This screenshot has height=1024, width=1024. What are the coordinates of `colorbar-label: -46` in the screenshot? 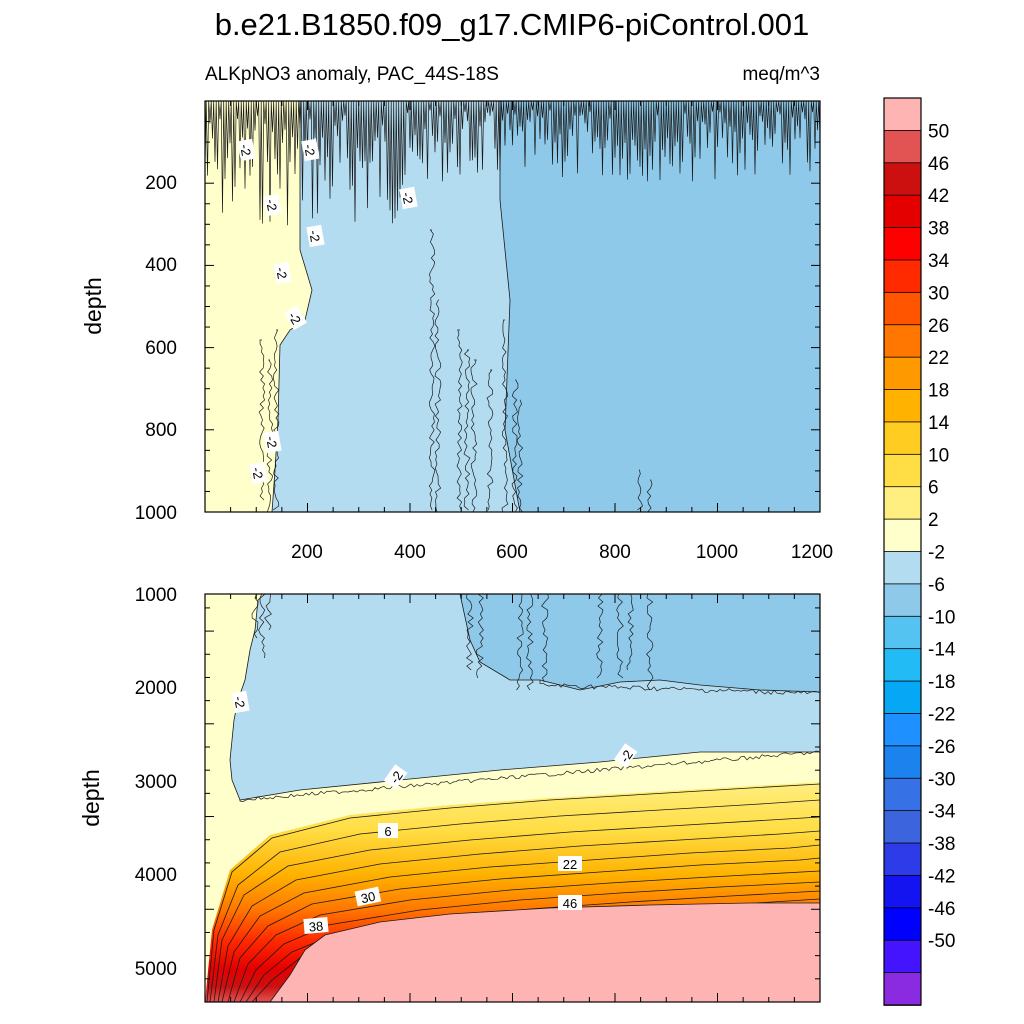 It's located at (941, 909).